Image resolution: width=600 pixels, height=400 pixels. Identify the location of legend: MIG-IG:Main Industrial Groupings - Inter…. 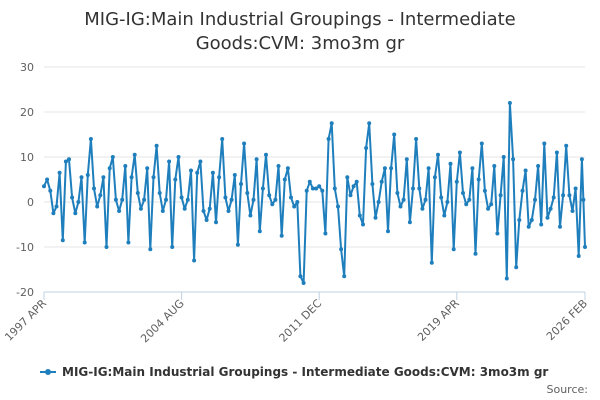
(294, 372).